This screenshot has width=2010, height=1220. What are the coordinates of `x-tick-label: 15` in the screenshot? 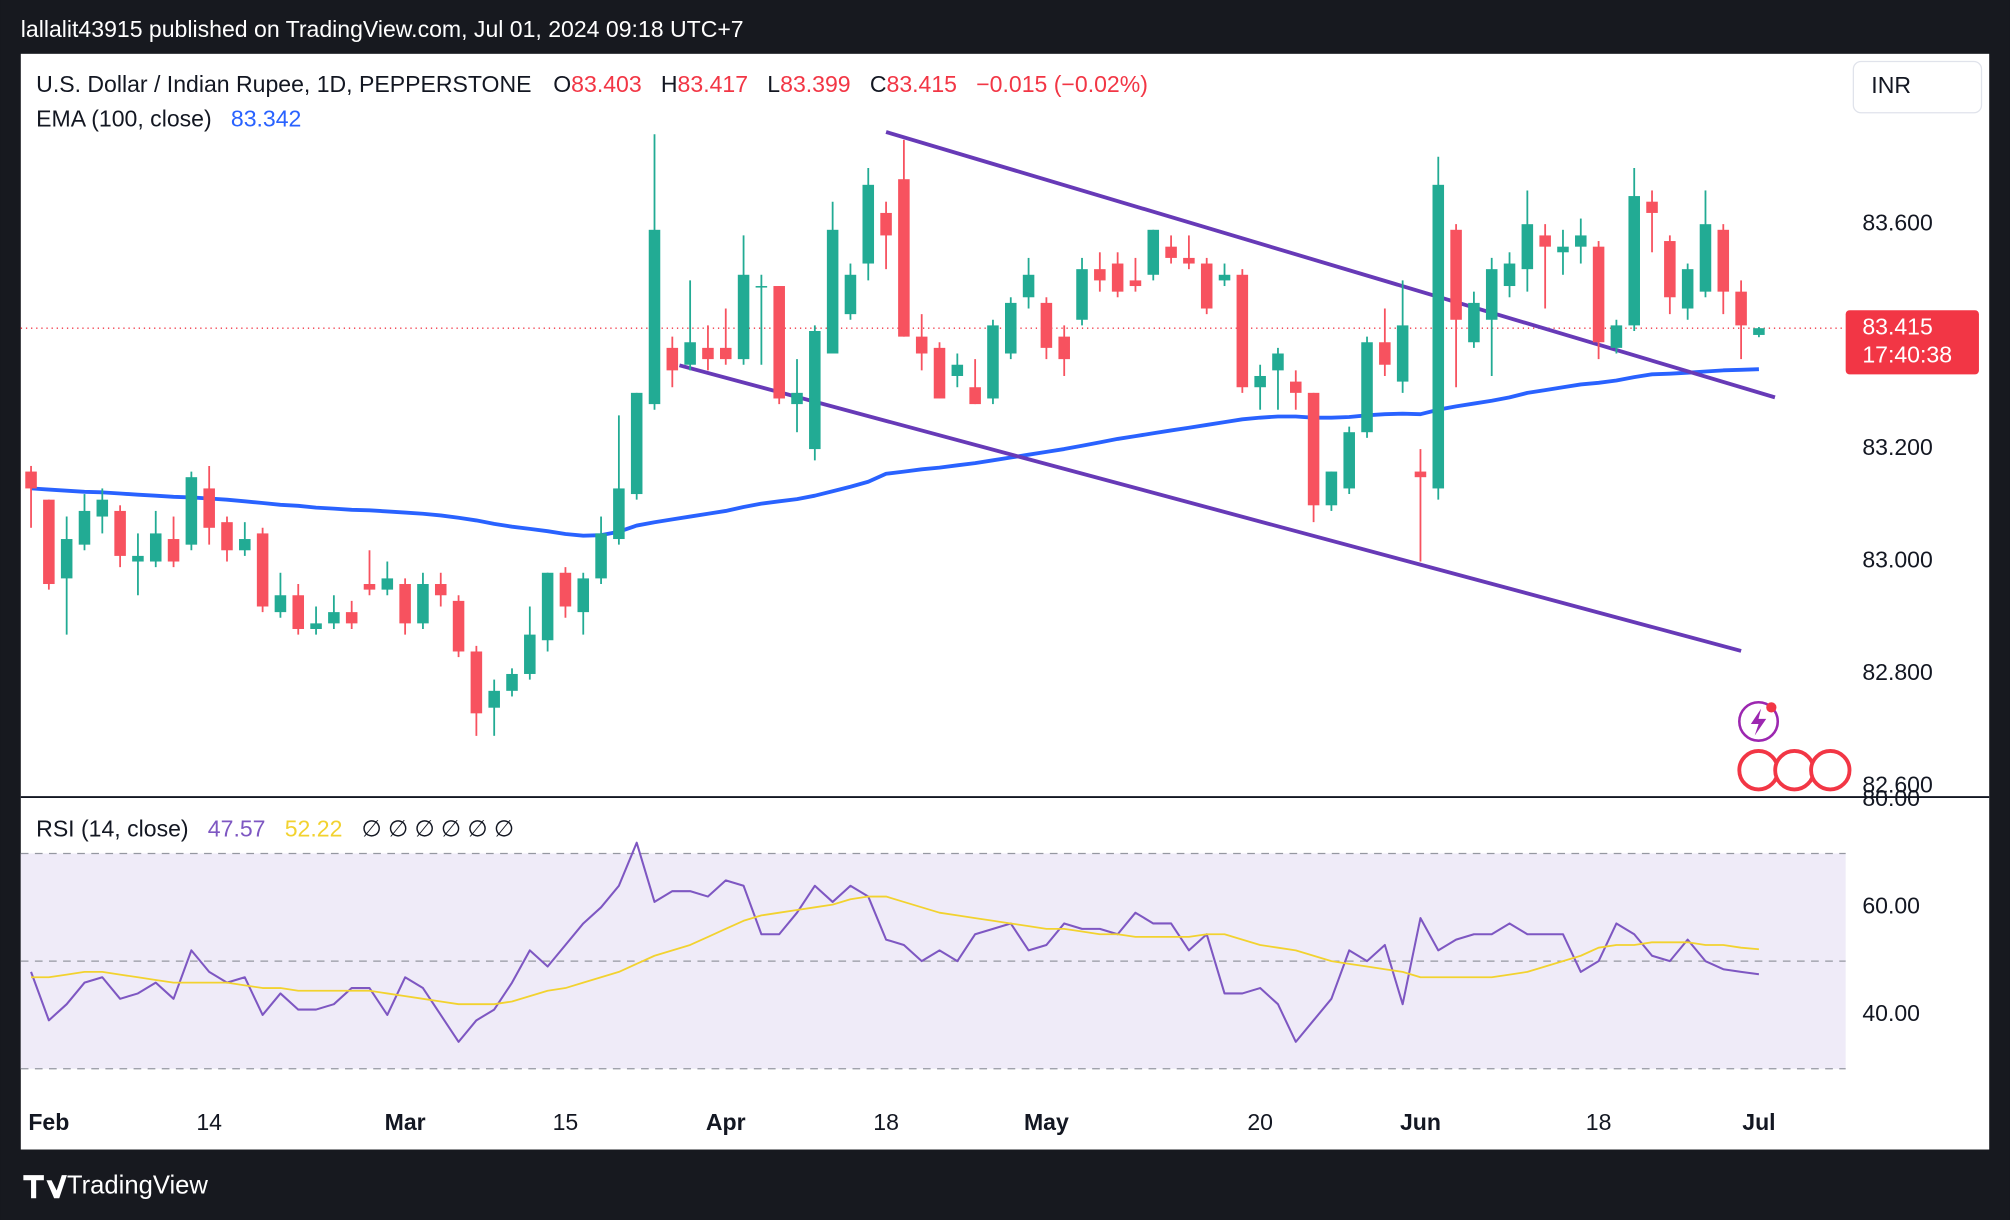 It's located at (566, 1122).